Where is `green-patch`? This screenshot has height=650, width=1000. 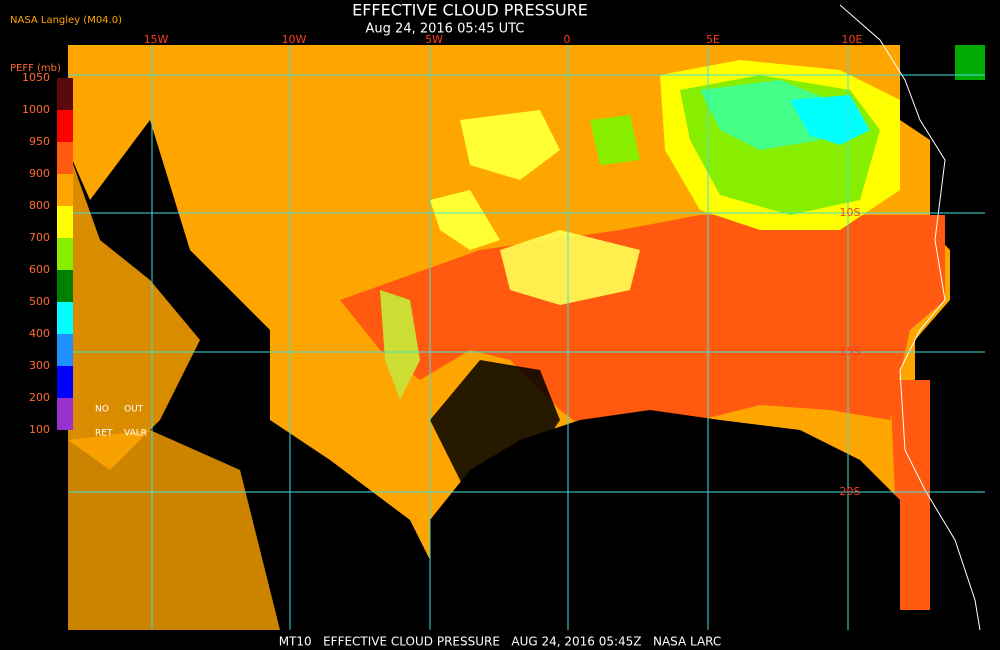 green-patch is located at coordinates (615, 140).